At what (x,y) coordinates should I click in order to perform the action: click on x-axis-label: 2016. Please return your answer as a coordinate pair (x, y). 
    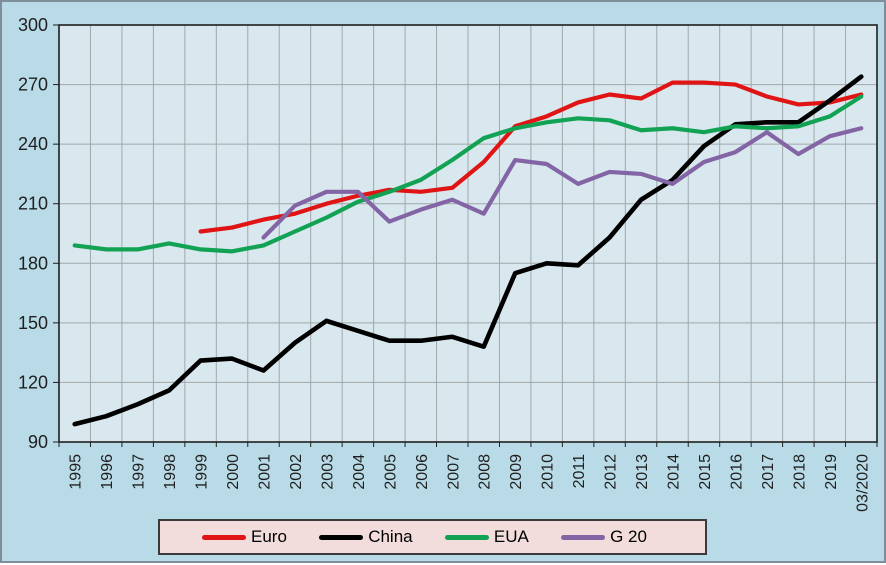
    Looking at the image, I should click on (736, 472).